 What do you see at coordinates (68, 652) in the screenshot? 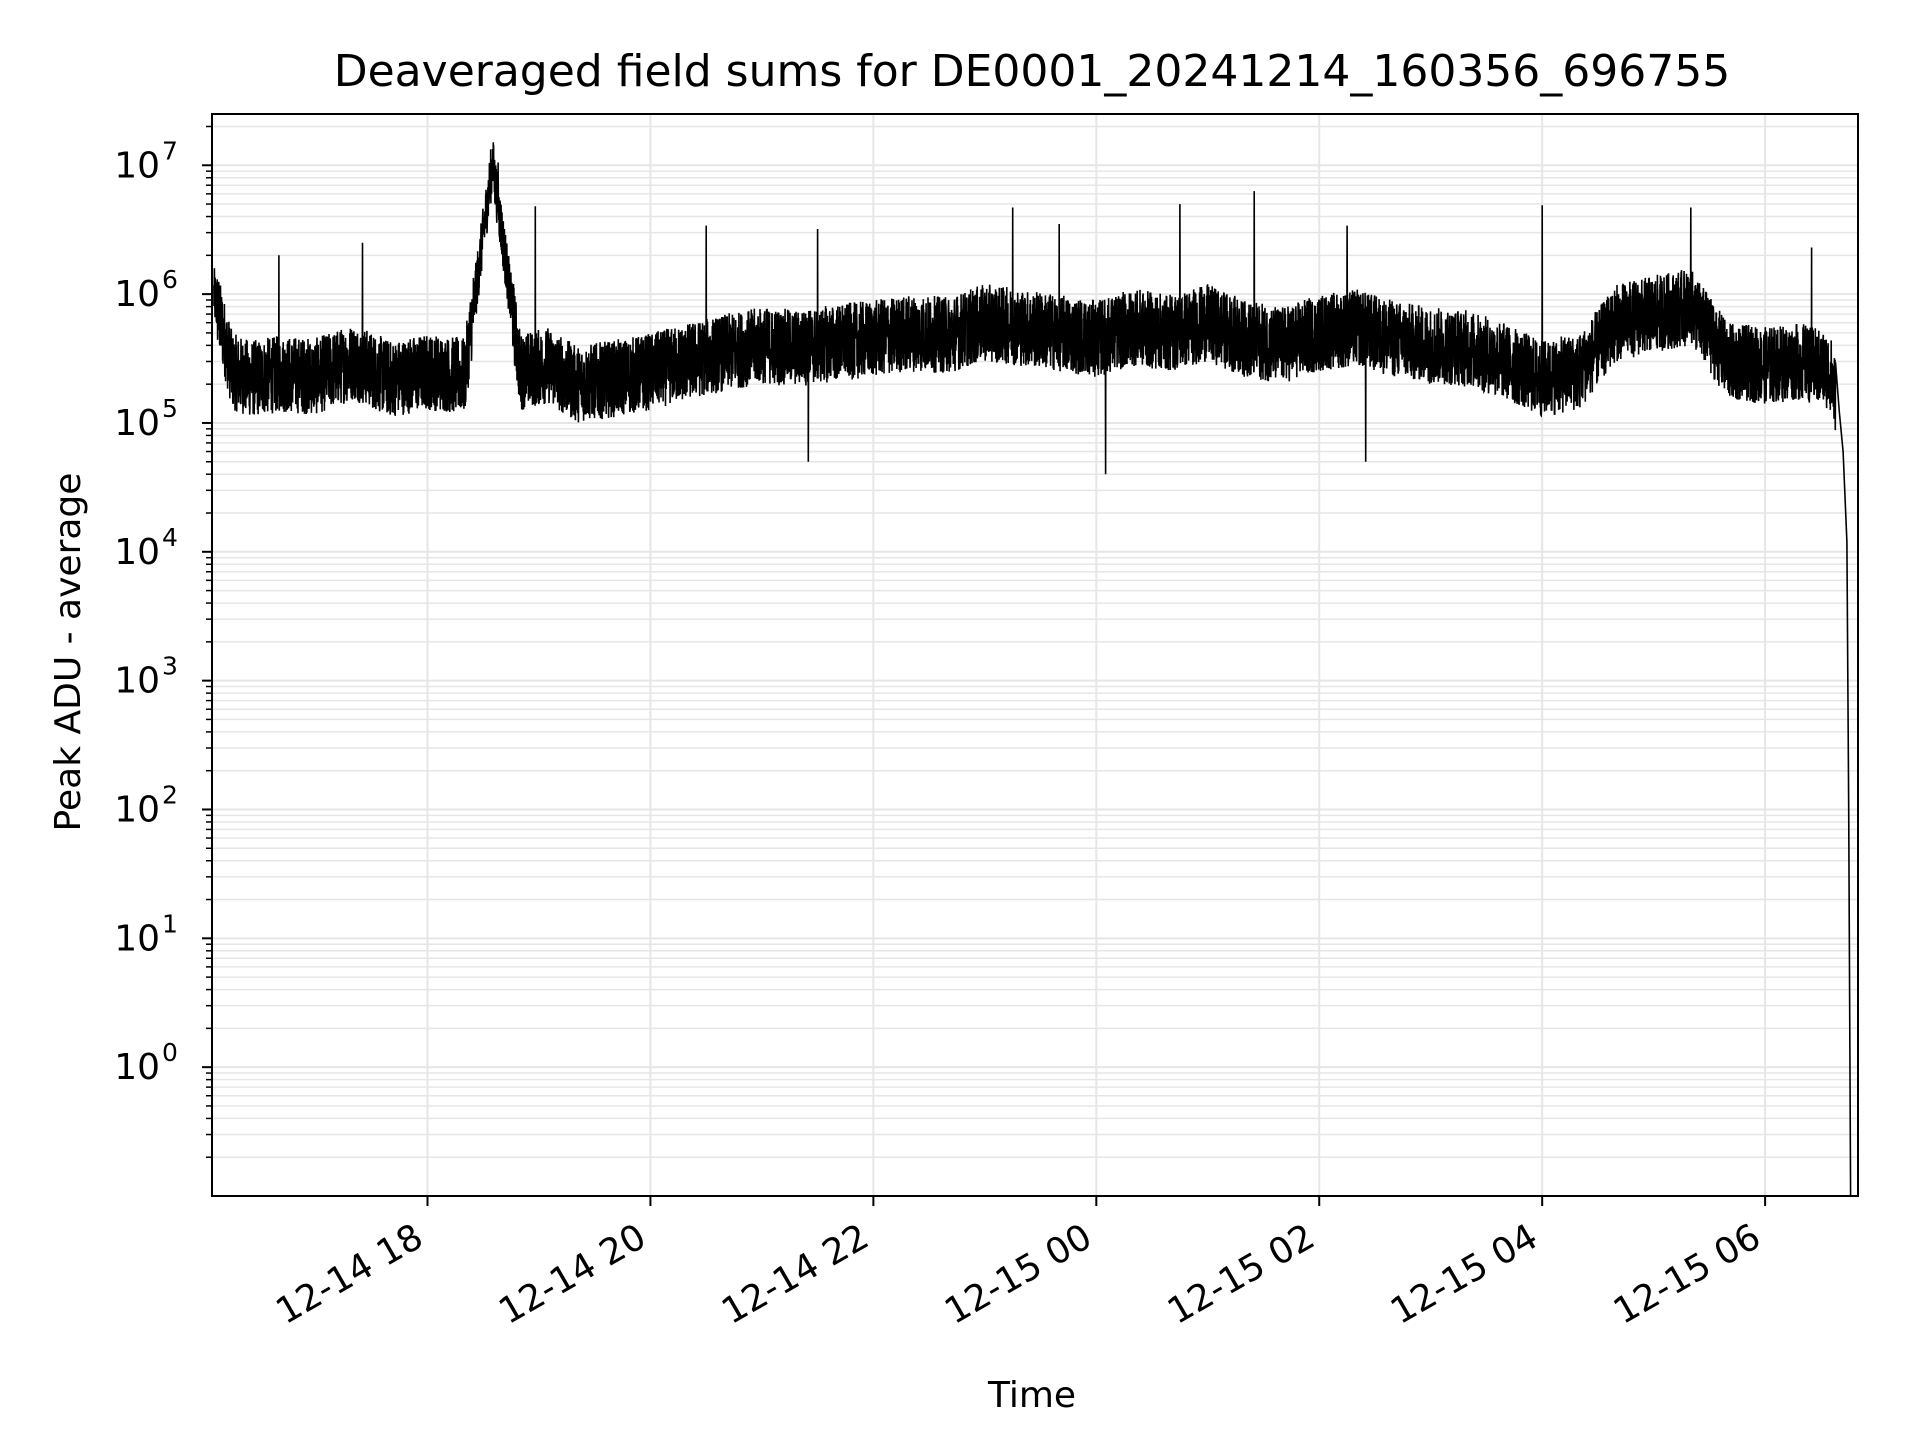
I see `y-axis-label: Peak ADU - average` at bounding box center [68, 652].